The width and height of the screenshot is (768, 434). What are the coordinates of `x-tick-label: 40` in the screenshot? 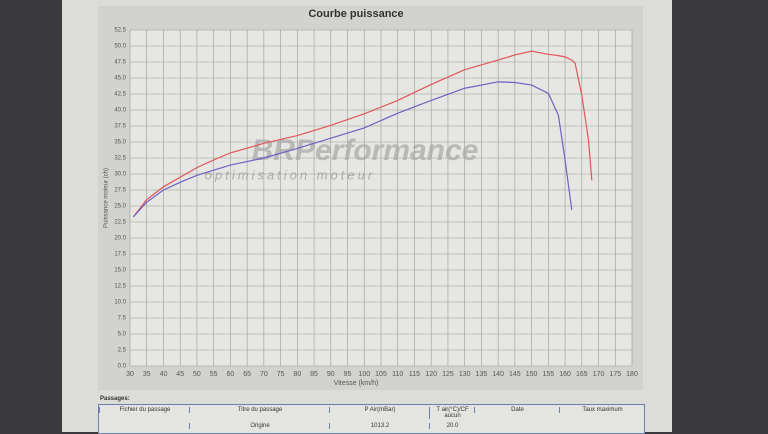 It's located at (164, 374).